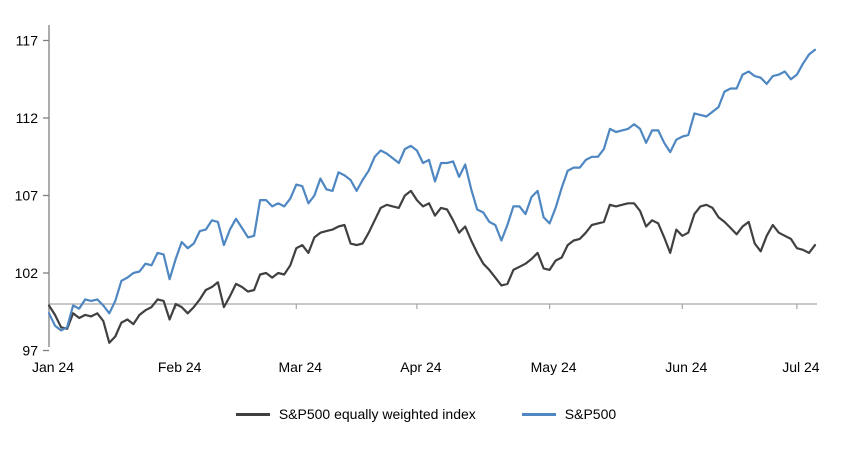 Image resolution: width=852 pixels, height=453 pixels. What do you see at coordinates (590, 414) in the screenshot?
I see `legend-label-sp500: S&P500` at bounding box center [590, 414].